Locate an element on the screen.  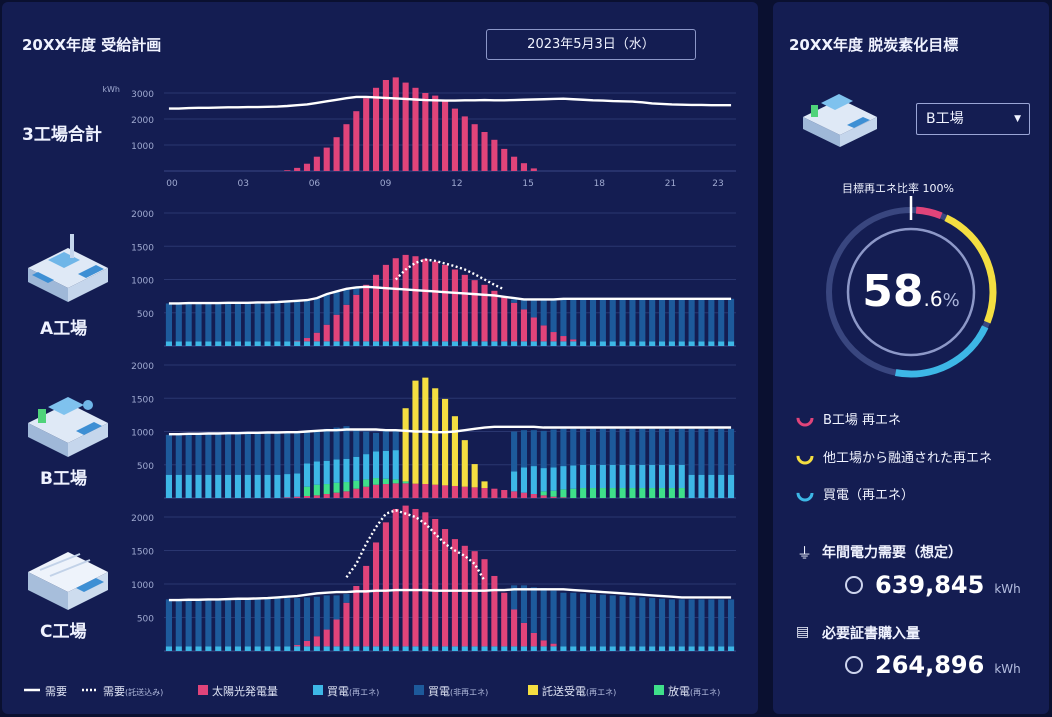
legend-discharge: 放電(再エネ) is located at coordinates (694, 691).